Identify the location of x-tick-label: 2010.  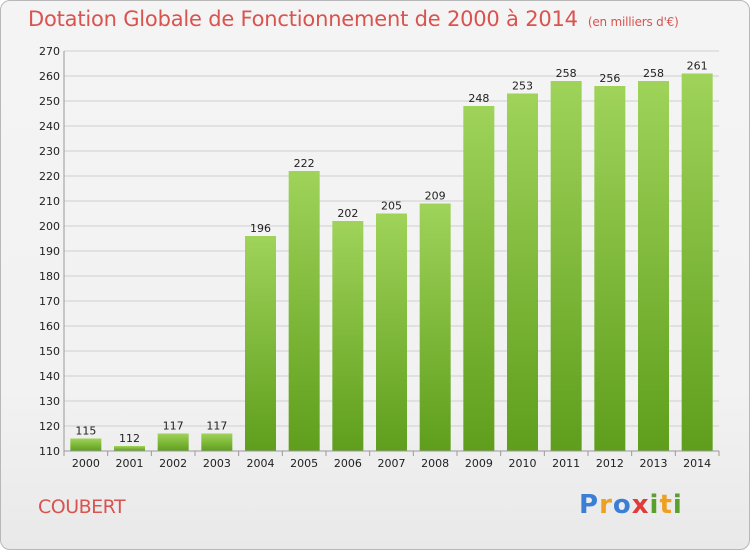
(523, 463).